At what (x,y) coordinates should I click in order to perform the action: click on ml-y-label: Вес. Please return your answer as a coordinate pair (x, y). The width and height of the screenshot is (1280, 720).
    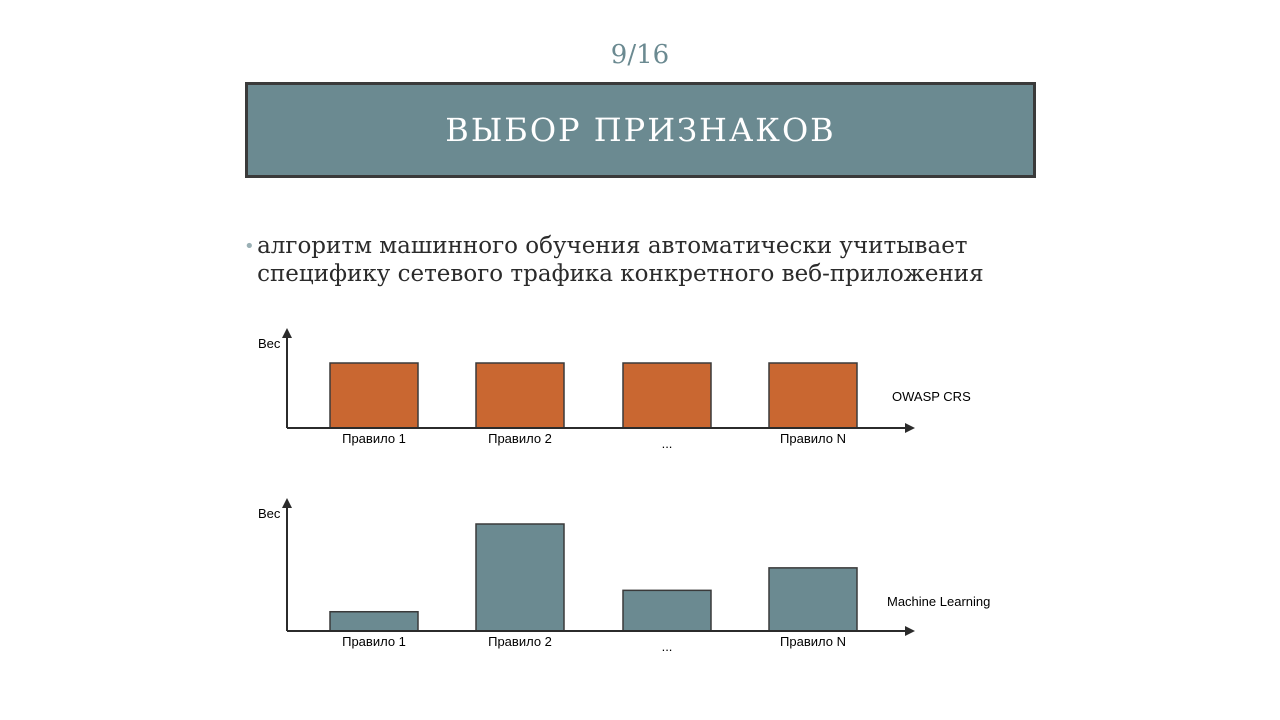
    Looking at the image, I should click on (269, 513).